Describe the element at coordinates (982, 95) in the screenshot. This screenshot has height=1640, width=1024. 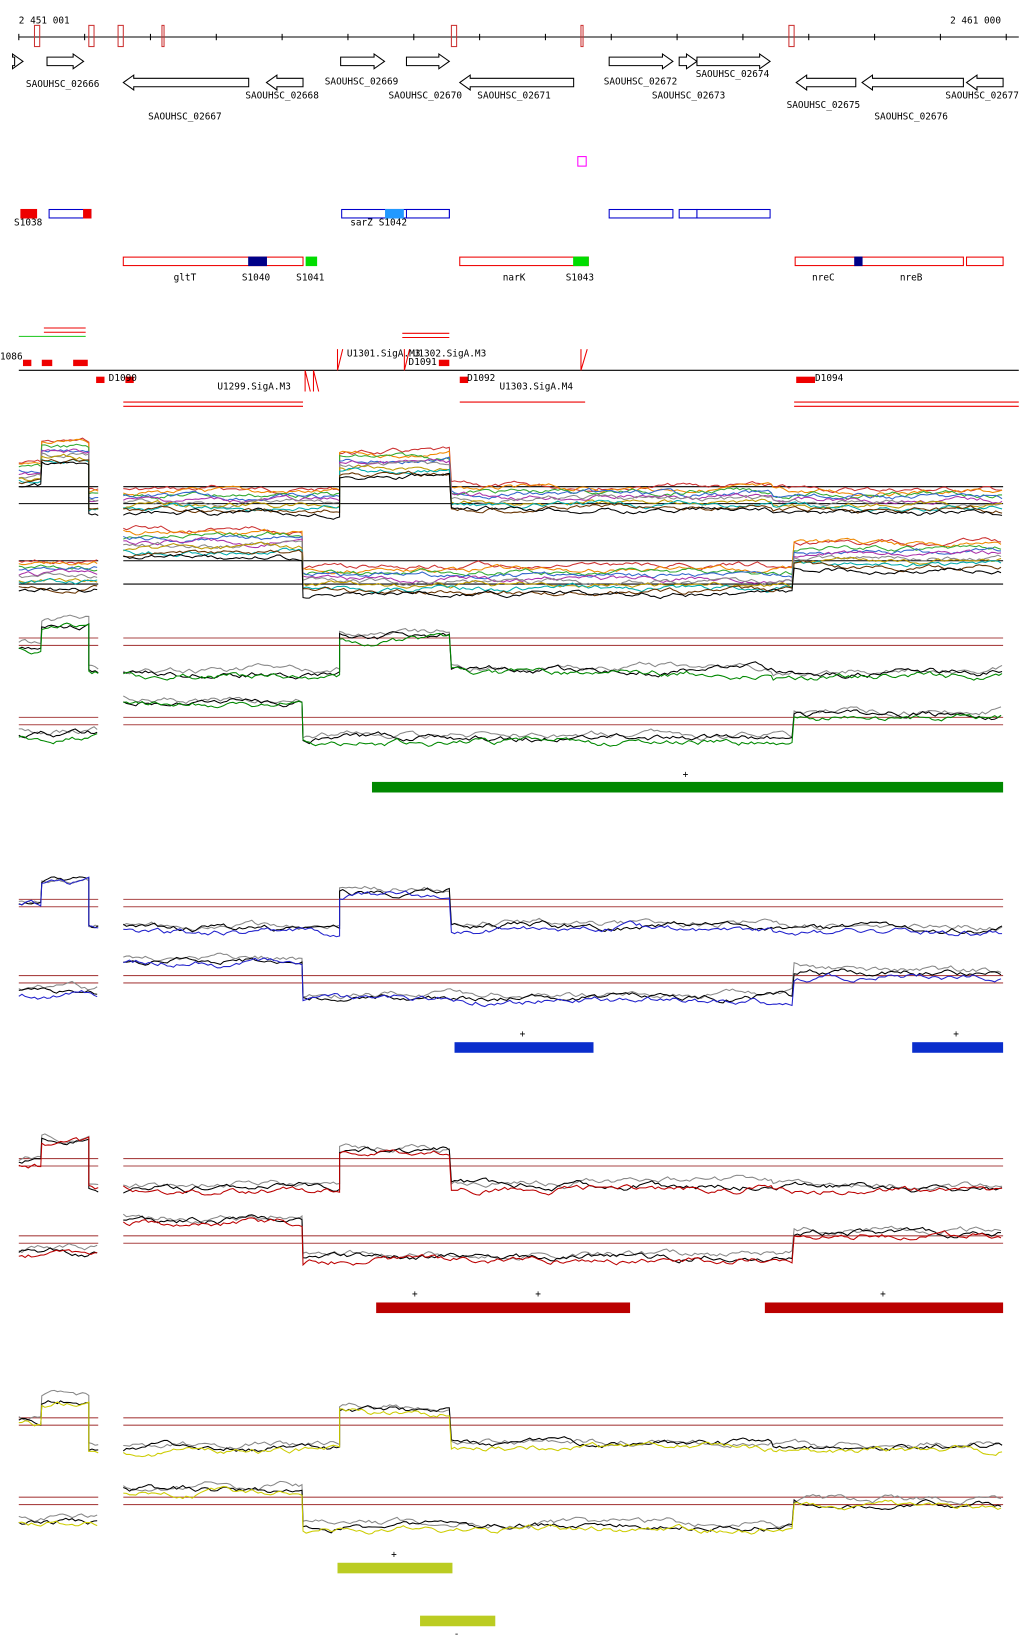
I see `gene-label: SAOUHSC_02677` at that location.